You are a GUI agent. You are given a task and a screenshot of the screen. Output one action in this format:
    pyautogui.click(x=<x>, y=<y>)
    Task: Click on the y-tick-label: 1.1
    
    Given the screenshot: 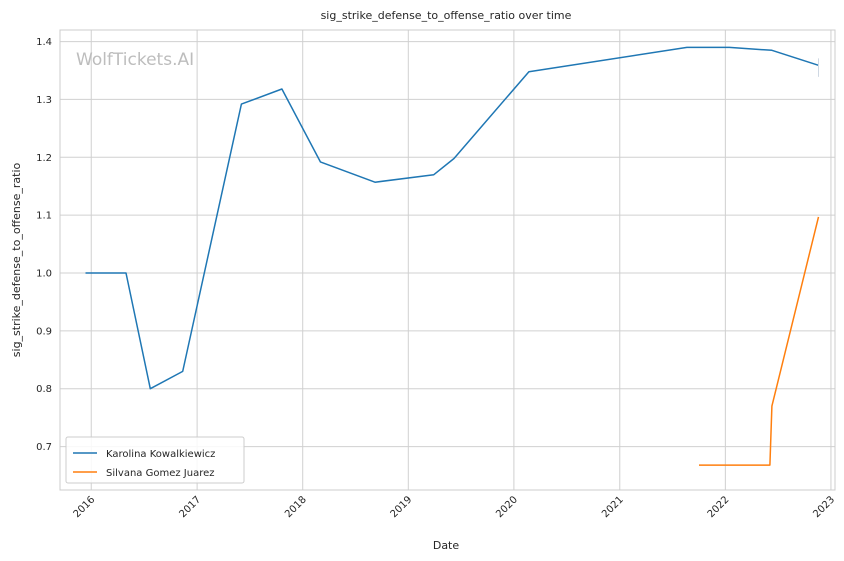 What is the action you would take?
    pyautogui.click(x=44, y=216)
    